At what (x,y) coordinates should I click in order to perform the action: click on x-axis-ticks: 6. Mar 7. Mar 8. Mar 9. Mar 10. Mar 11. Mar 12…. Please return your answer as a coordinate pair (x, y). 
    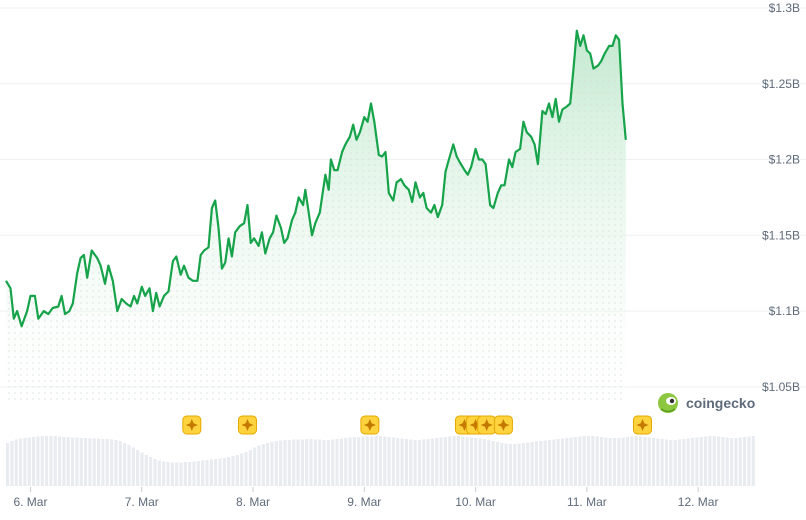
    Looking at the image, I should click on (365, 498).